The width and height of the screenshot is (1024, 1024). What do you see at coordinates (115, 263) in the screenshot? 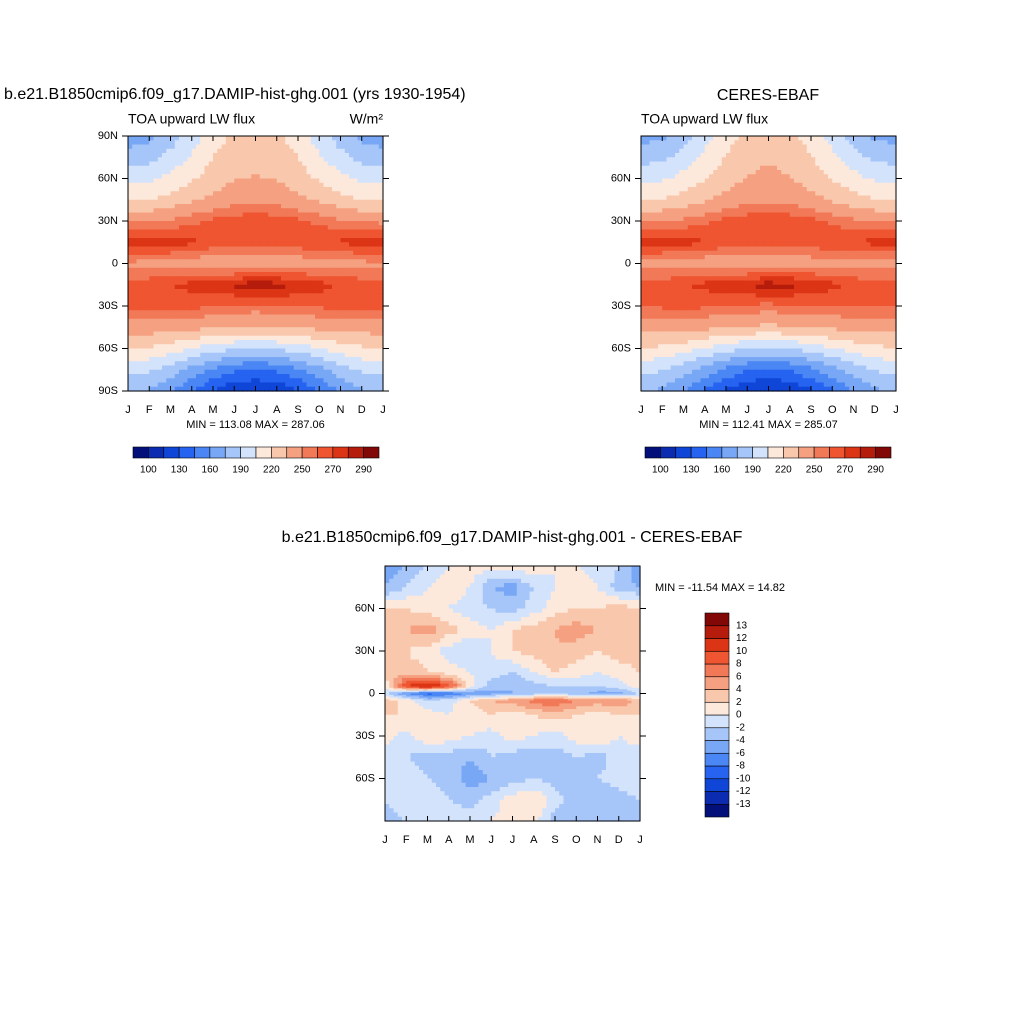
I see `y-tick-label: 0` at bounding box center [115, 263].